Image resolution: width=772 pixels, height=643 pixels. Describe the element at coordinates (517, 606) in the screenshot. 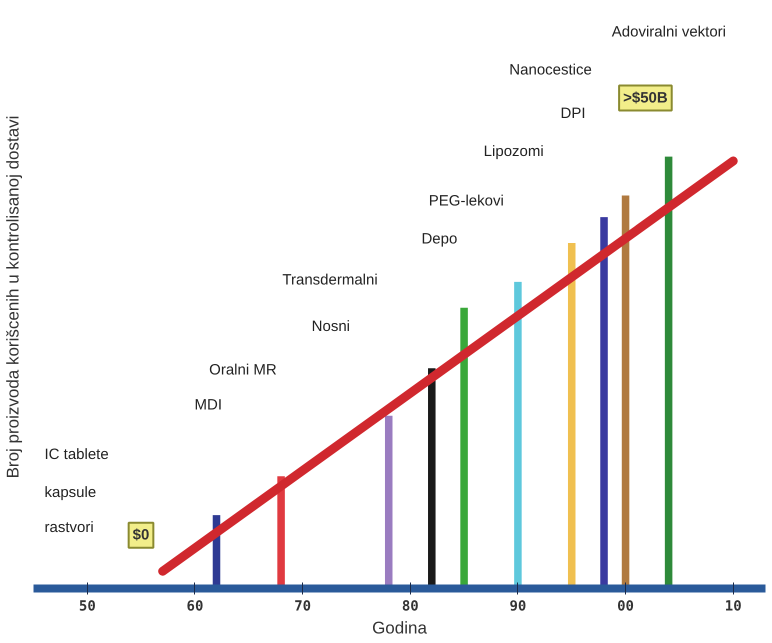

I see `x-tick-label: 90` at that location.